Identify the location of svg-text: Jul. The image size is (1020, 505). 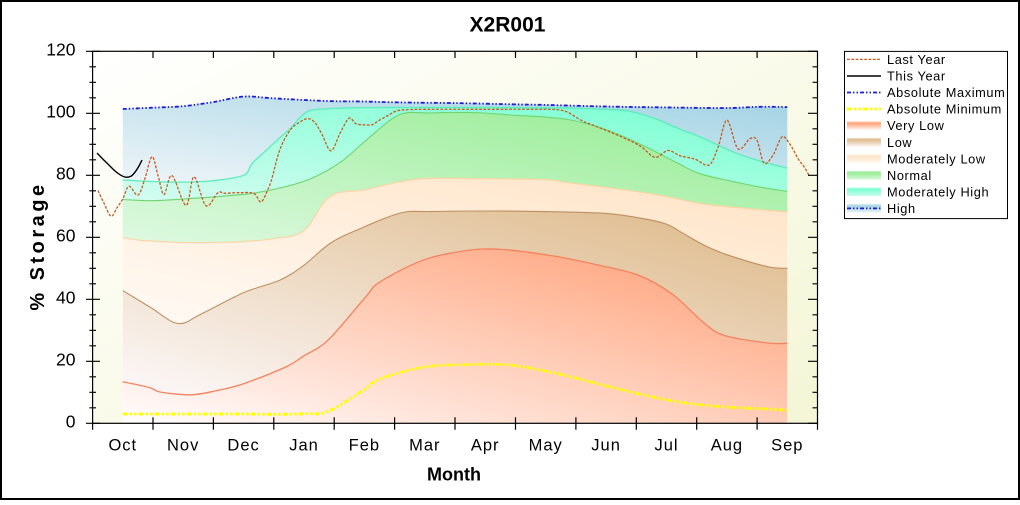
(666, 446).